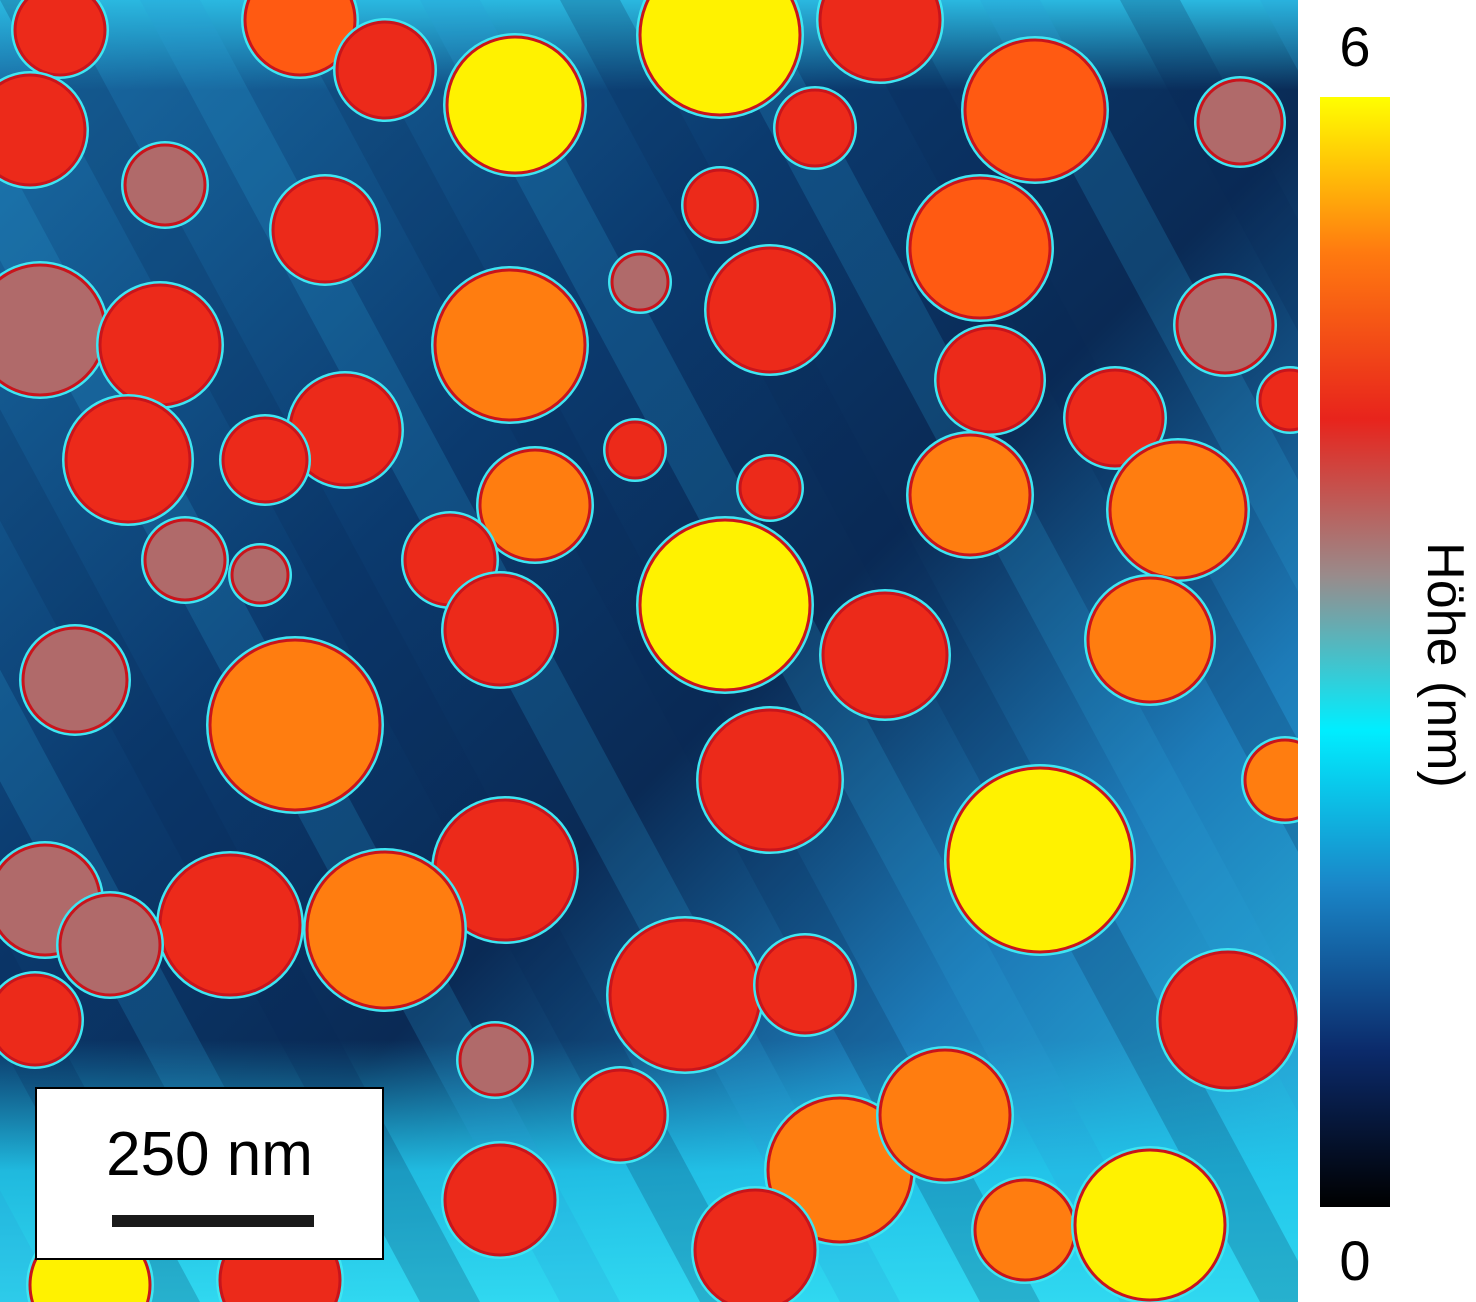  Describe the element at coordinates (1355, 46) in the screenshot. I see `colorbar-max-label: 6` at that location.